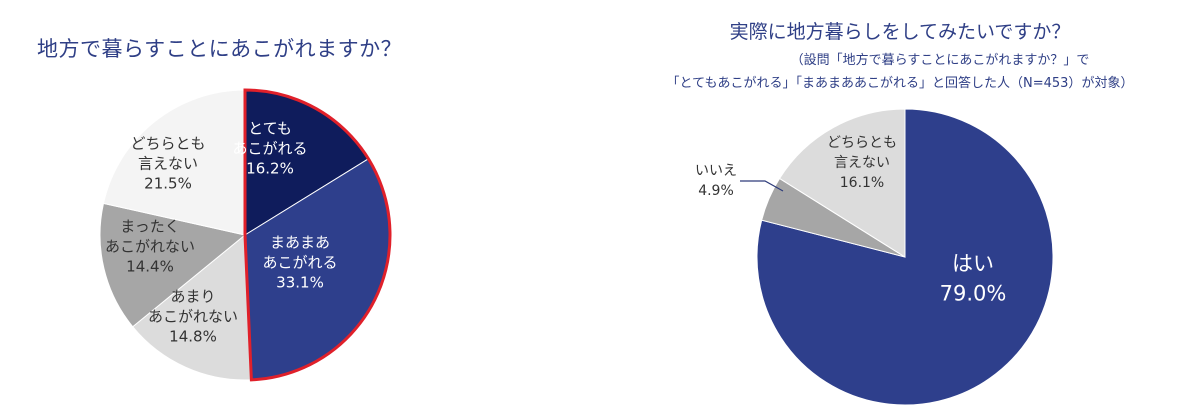 This screenshot has width=1200, height=405. I want to click on left-pie-label-2-line: あこがれない, so click(193, 316).